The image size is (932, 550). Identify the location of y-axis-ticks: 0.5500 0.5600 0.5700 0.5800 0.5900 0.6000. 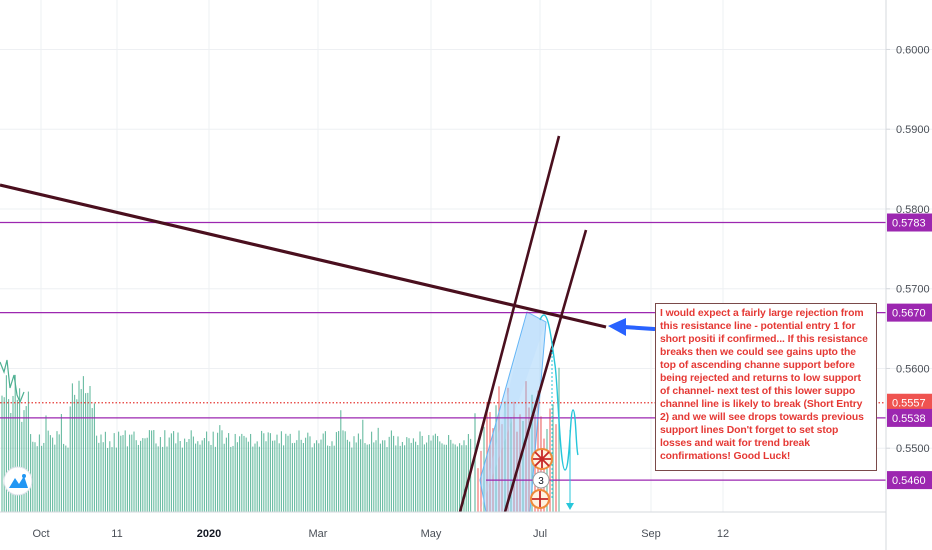
(908, 249).